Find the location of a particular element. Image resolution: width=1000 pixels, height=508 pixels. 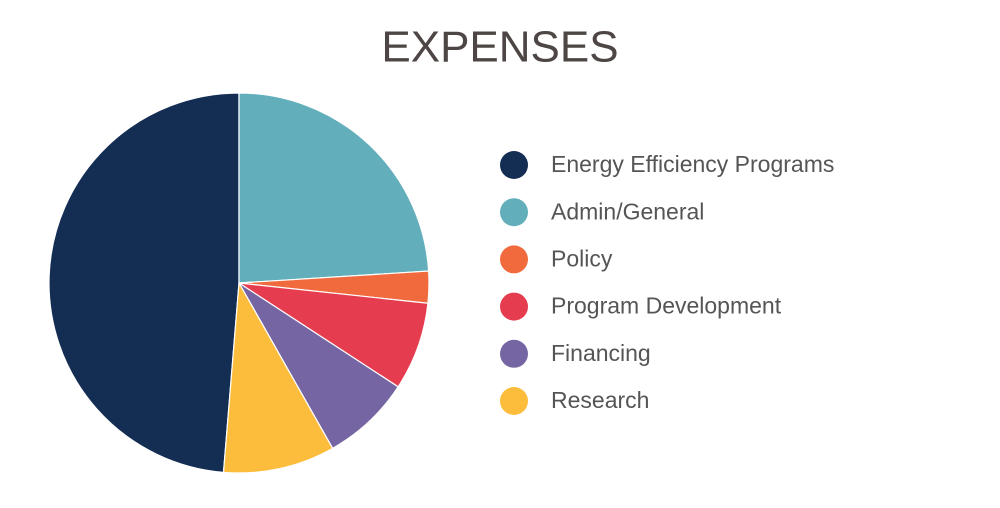

chart-title: EXPENSES is located at coordinates (499, 47).